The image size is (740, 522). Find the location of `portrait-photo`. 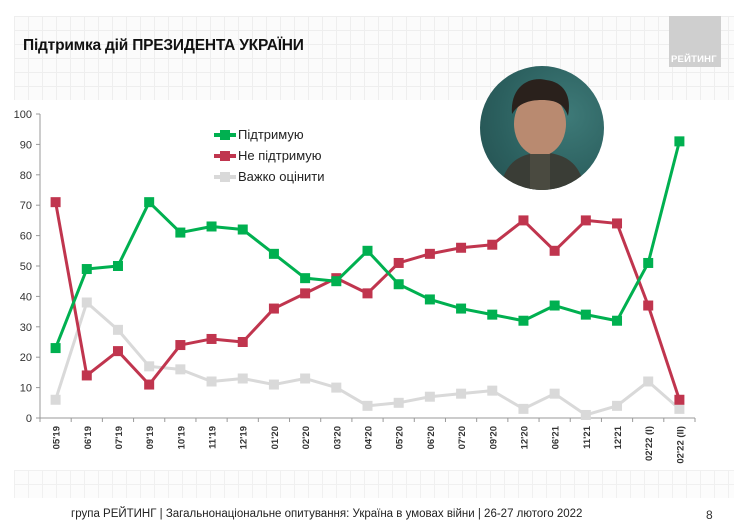

portrait-photo is located at coordinates (542, 128).